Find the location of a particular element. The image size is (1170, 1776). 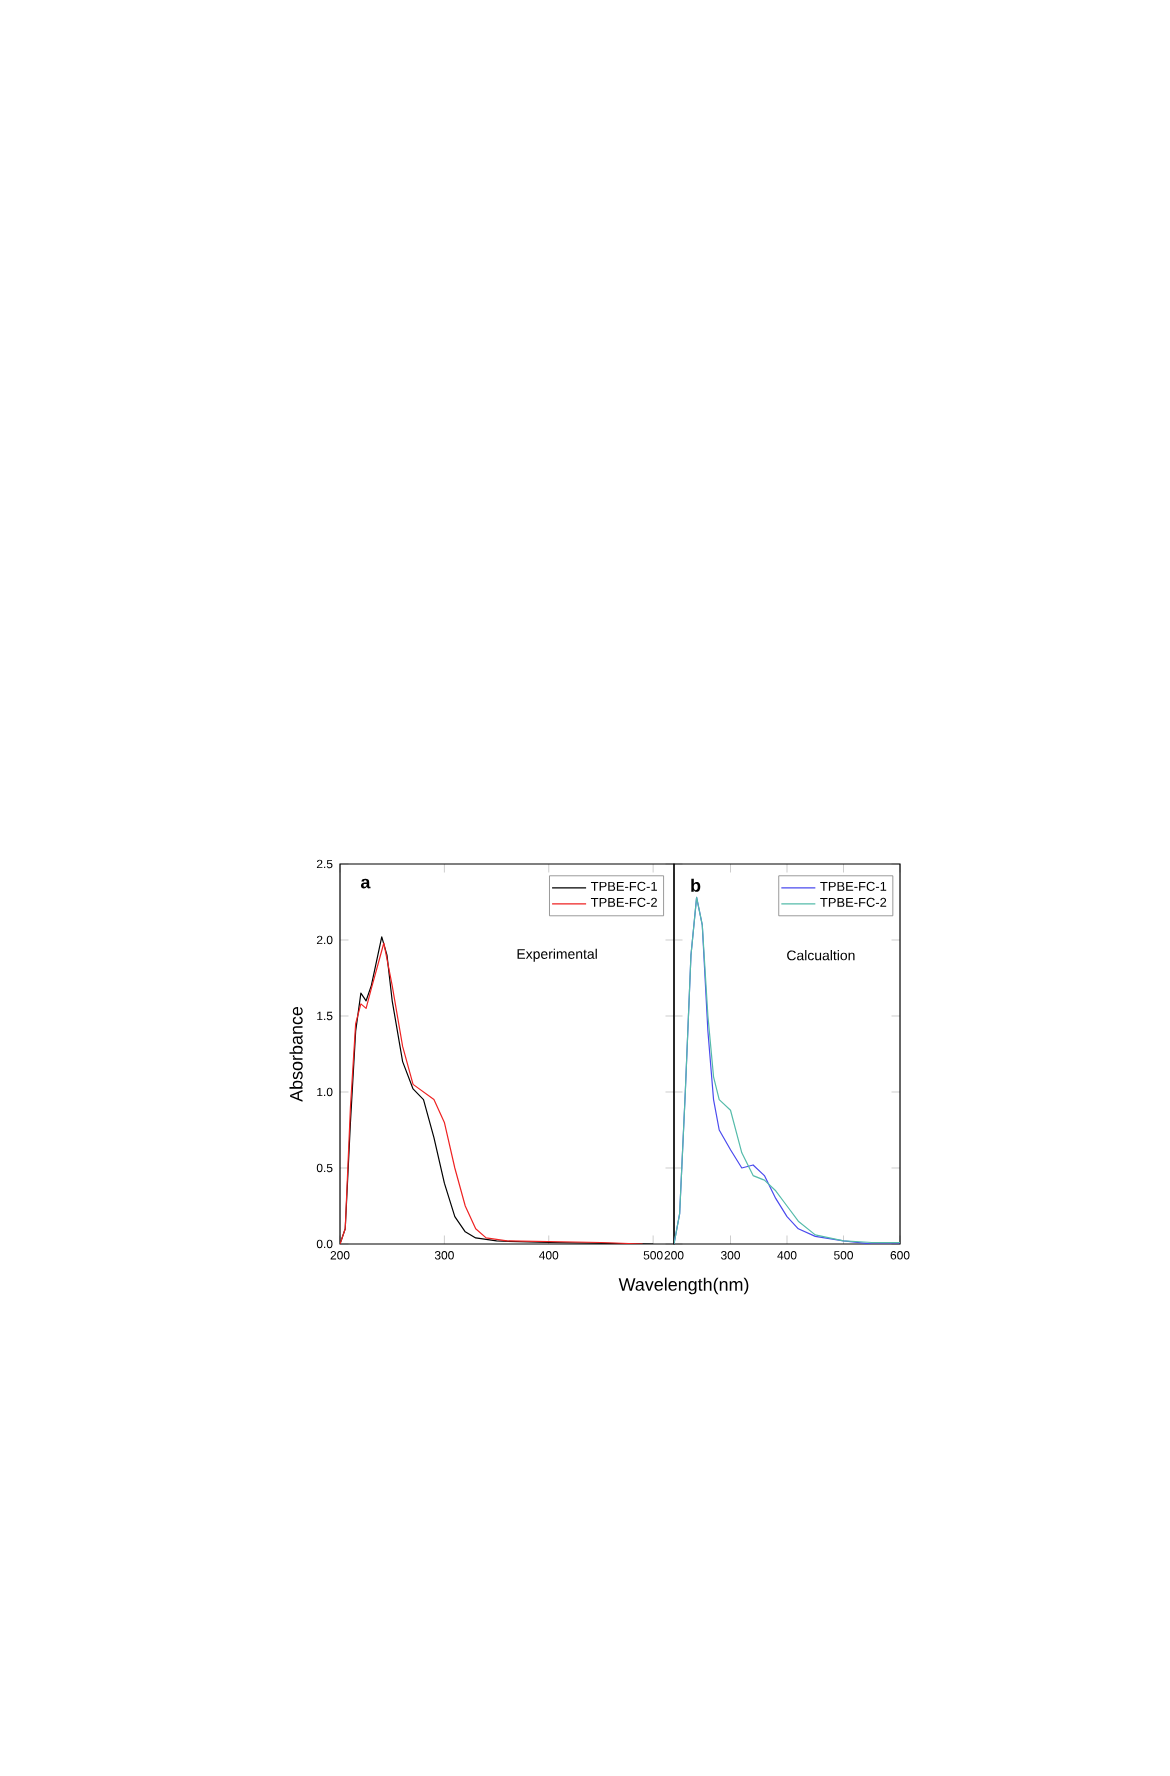

annotation: a is located at coordinates (365, 883).